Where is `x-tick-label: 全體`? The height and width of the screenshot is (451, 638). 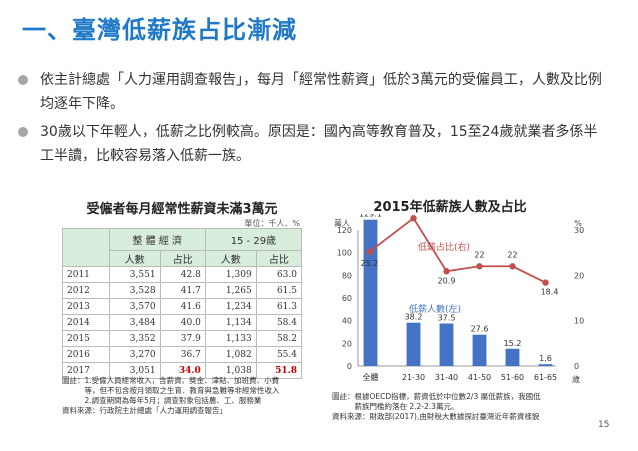 x-tick-label: 全體 is located at coordinates (371, 377).